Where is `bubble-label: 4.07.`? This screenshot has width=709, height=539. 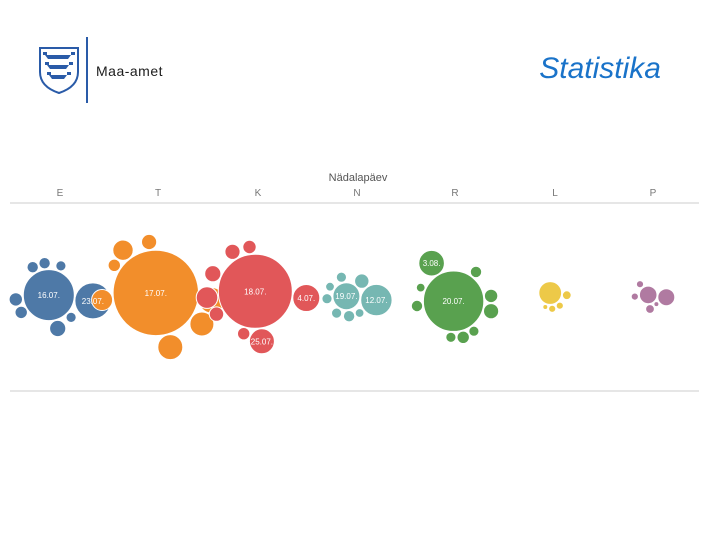
bubble-label: 4.07. is located at coordinates (306, 298).